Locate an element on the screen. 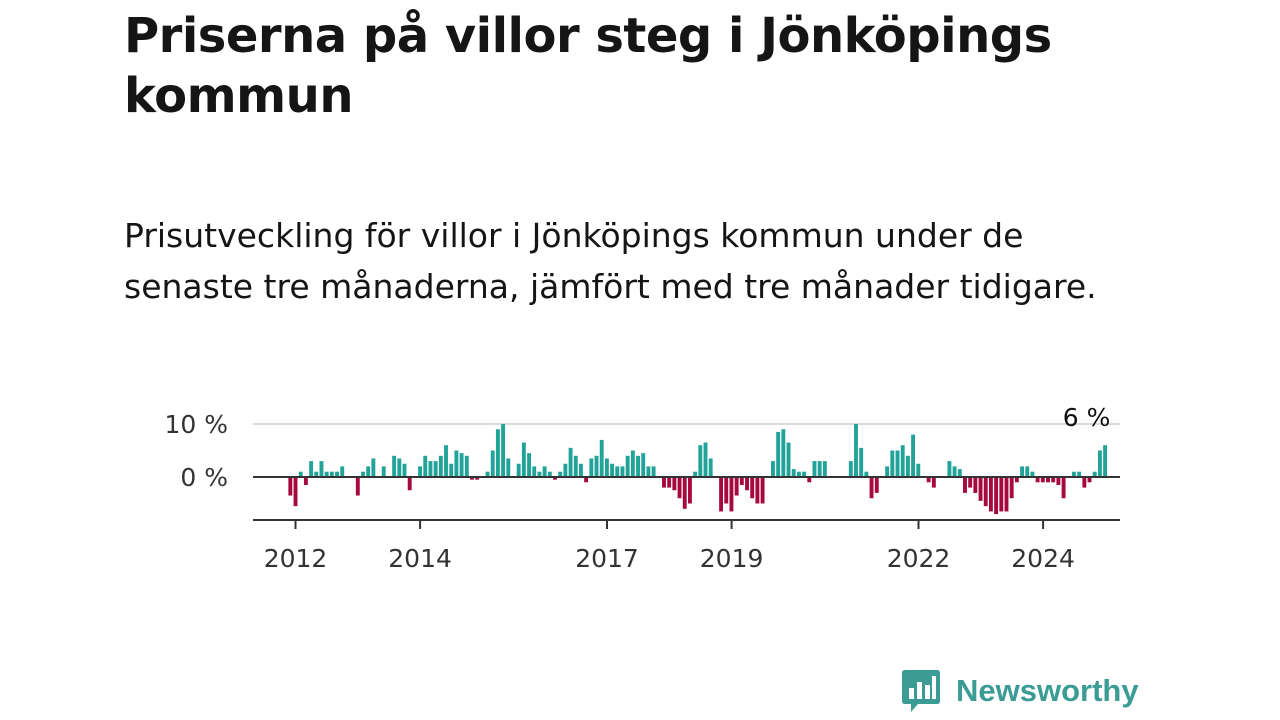 This screenshot has width=1280, height=720. bar-chart-speech-bubble-icon is located at coordinates (921, 691).